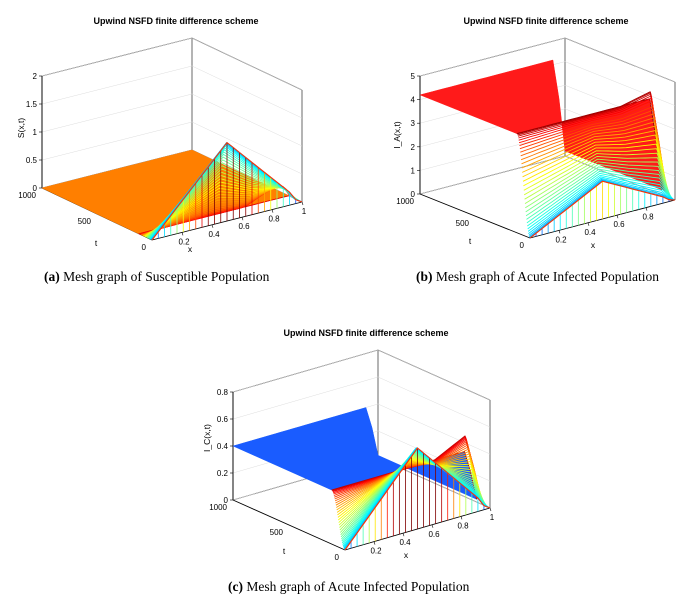 Image resolution: width=690 pixels, height=616 pixels. I want to click on axis-box, so click(547, 138).